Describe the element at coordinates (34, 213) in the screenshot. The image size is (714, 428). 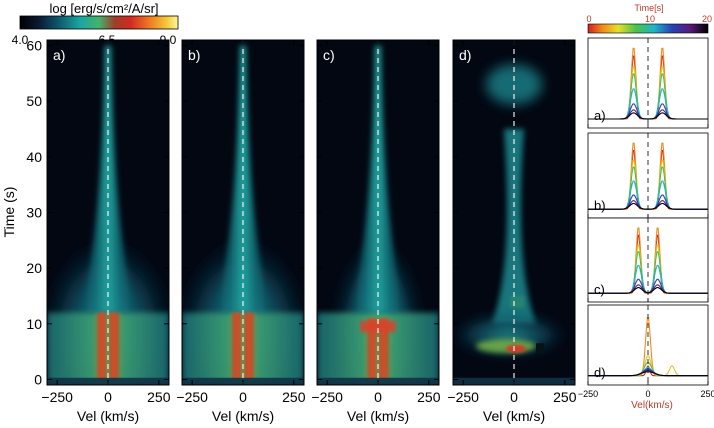
I see `y-tick-label: 30` at that location.